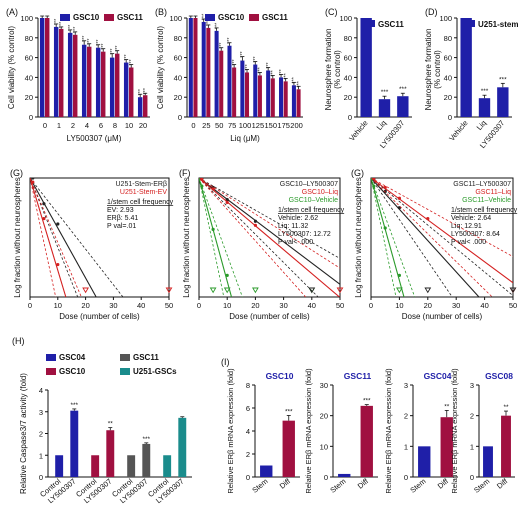  Describe the element at coordinates (466, 67) in the screenshot. I see `panel-d-bar` at that location.